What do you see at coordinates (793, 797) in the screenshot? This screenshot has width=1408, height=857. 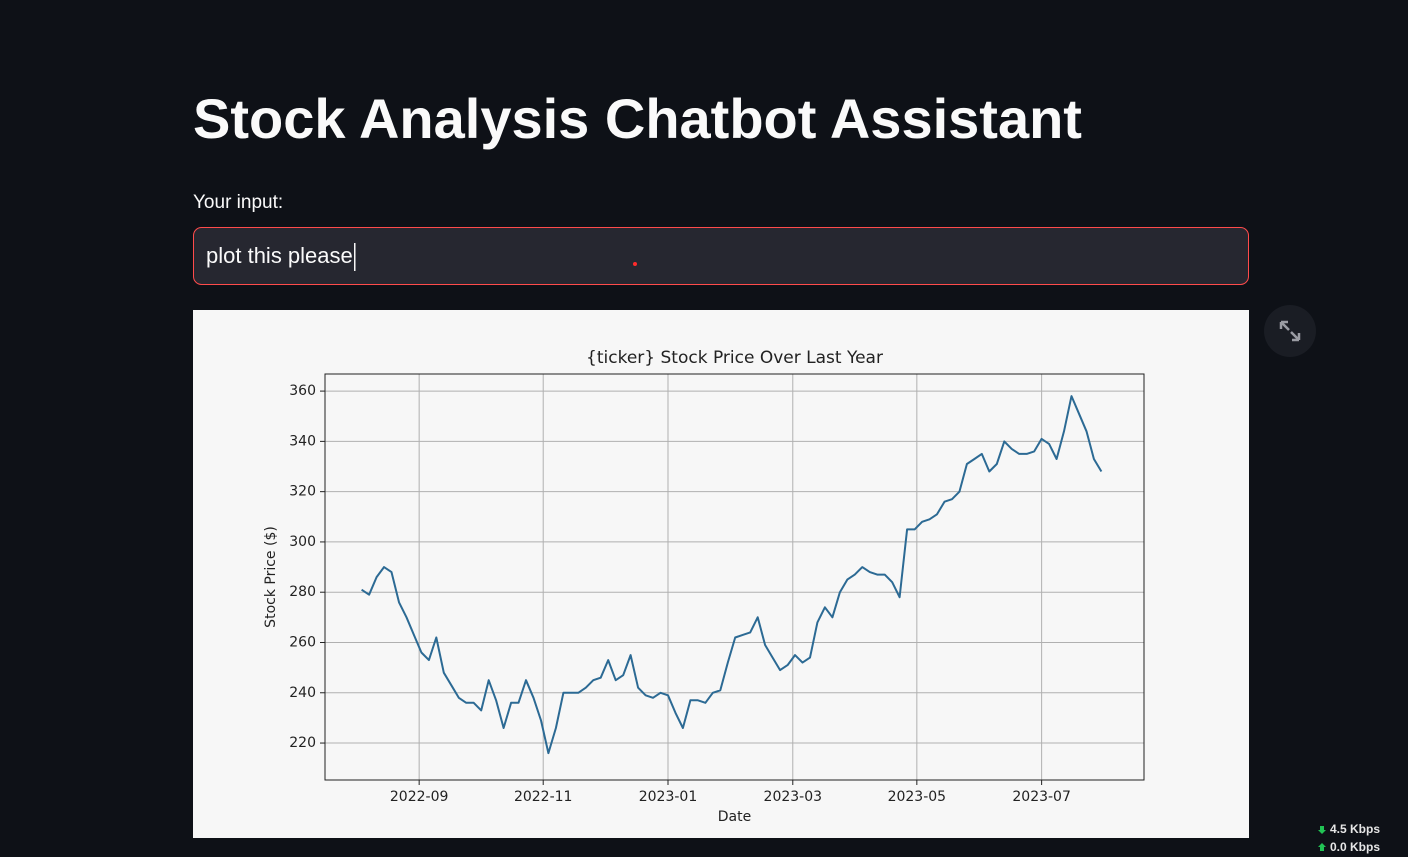 I see `x-tick-label: 2023-03` at bounding box center [793, 797].